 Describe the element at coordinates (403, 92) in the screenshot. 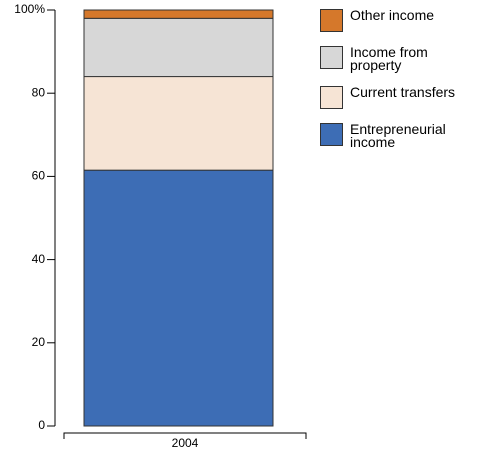

I see `legend-label: Current transfers` at that location.